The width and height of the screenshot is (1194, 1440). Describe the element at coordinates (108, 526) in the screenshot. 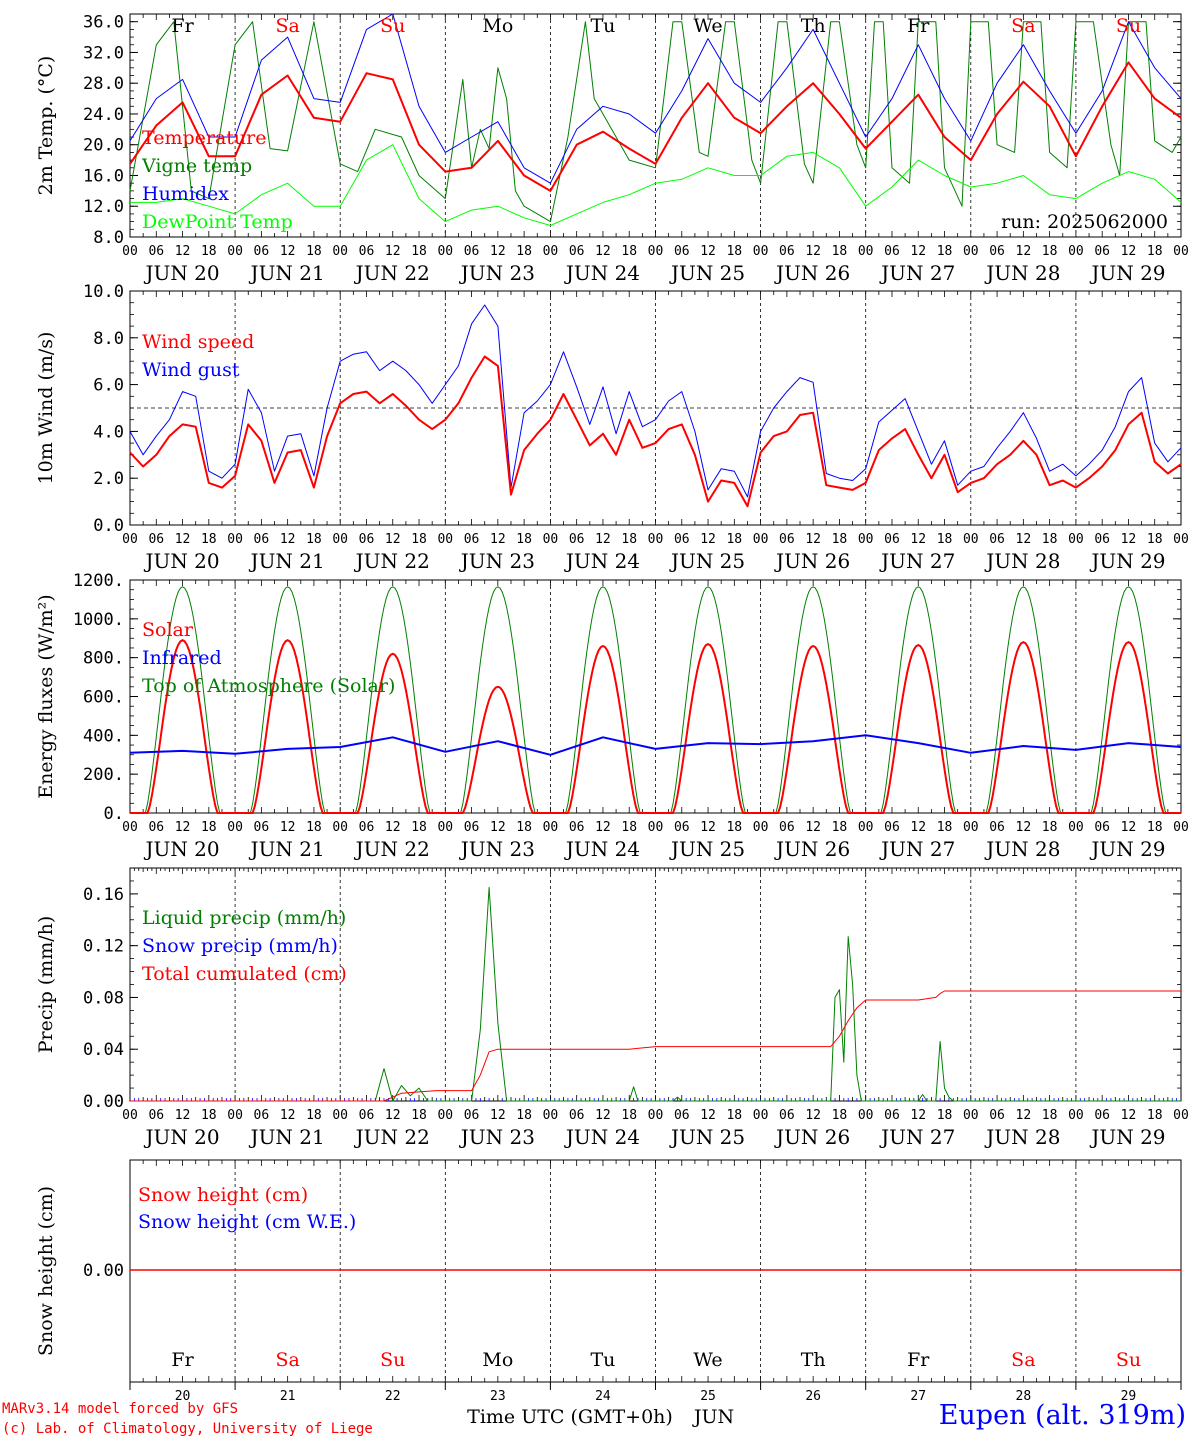

I see `wind-y-tick-label: 0.0` at that location.